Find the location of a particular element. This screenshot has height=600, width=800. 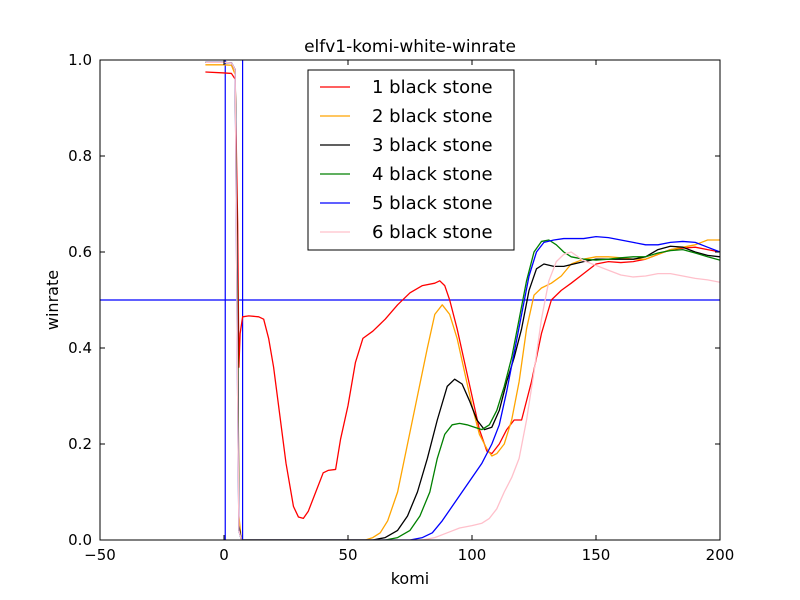

chart-title: elfv1-komi-white-winrate is located at coordinates (410, 47).